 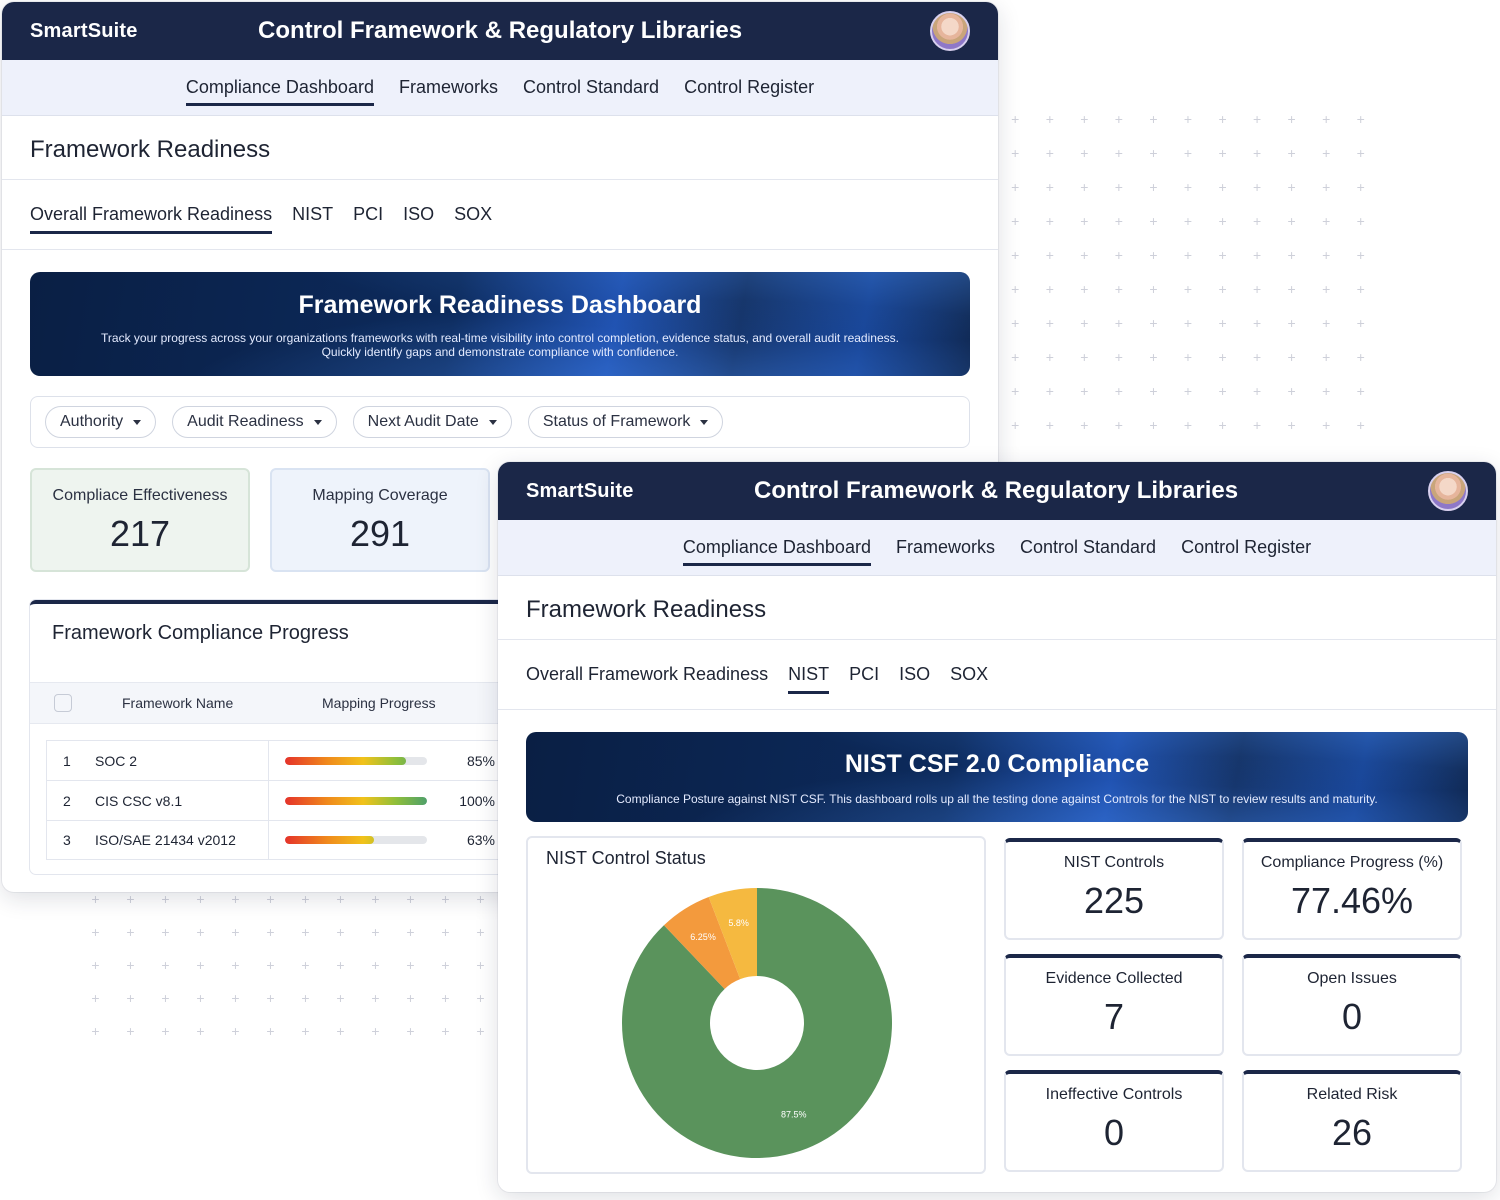 I want to click on select-all-checkbox, so click(x=63, y=703).